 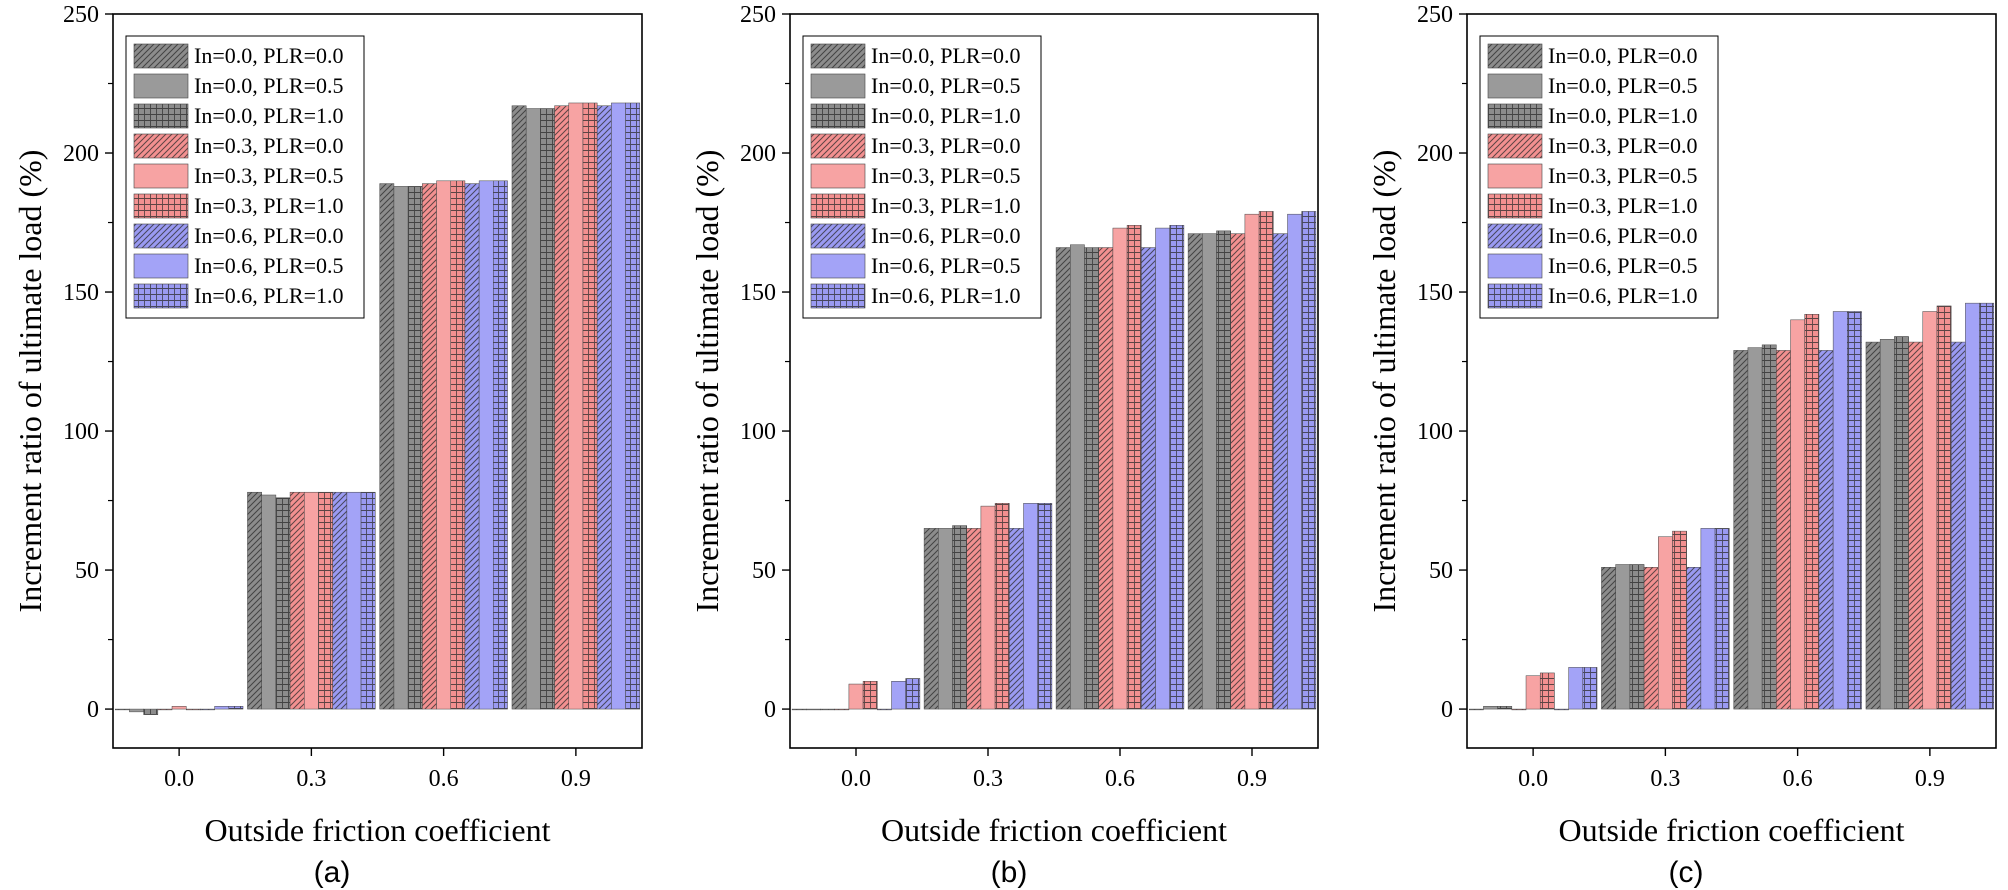 I want to click on legend-entry: In=0.3, PLR=1.0, so click(x=269, y=205).